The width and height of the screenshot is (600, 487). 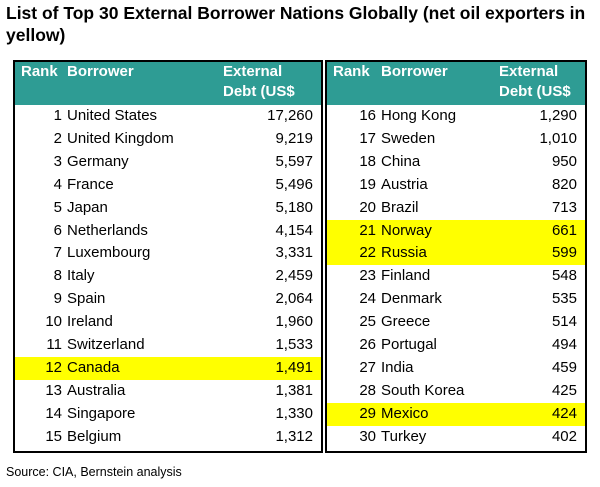 I want to click on table-row: 16 Hong Kong 1,290, so click(x=456, y=116).